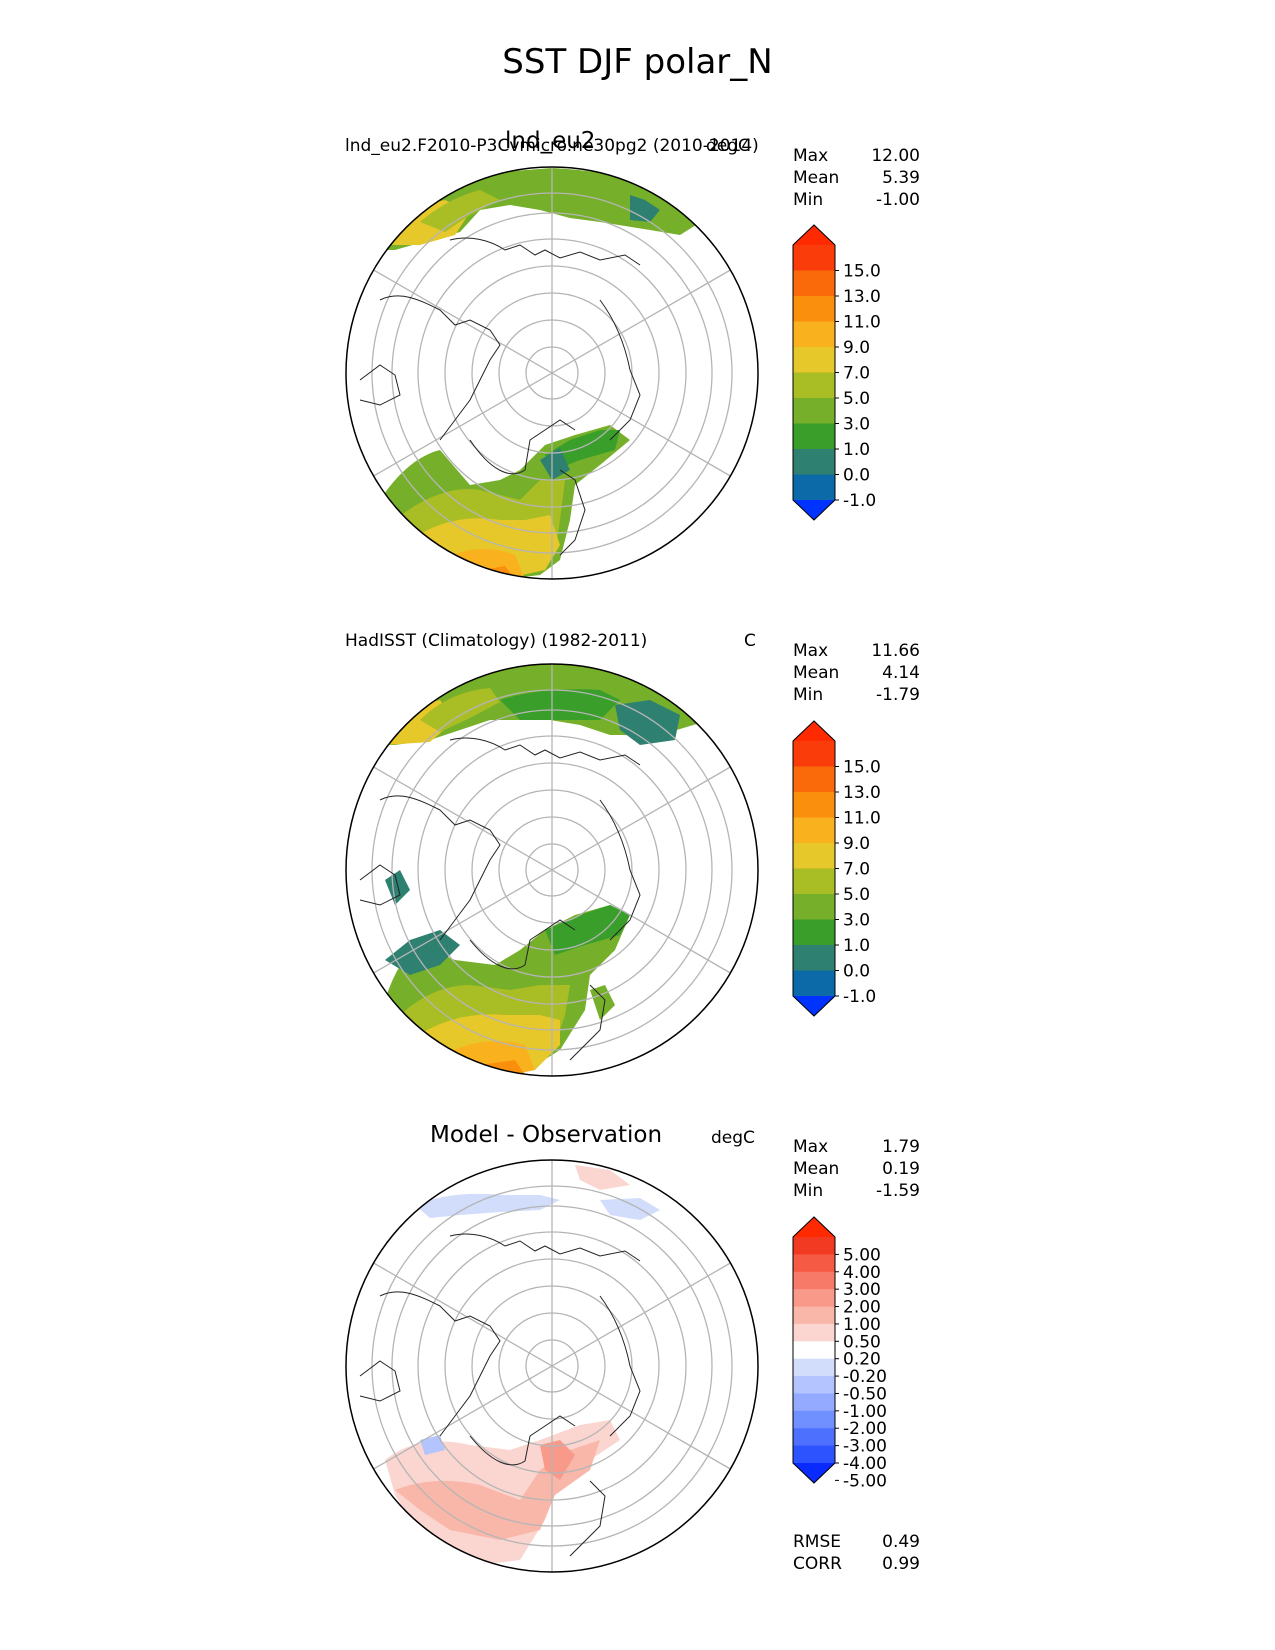  What do you see at coordinates (865, 1464) in the screenshot?
I see `colorbar-tick-label: -4.00` at bounding box center [865, 1464].